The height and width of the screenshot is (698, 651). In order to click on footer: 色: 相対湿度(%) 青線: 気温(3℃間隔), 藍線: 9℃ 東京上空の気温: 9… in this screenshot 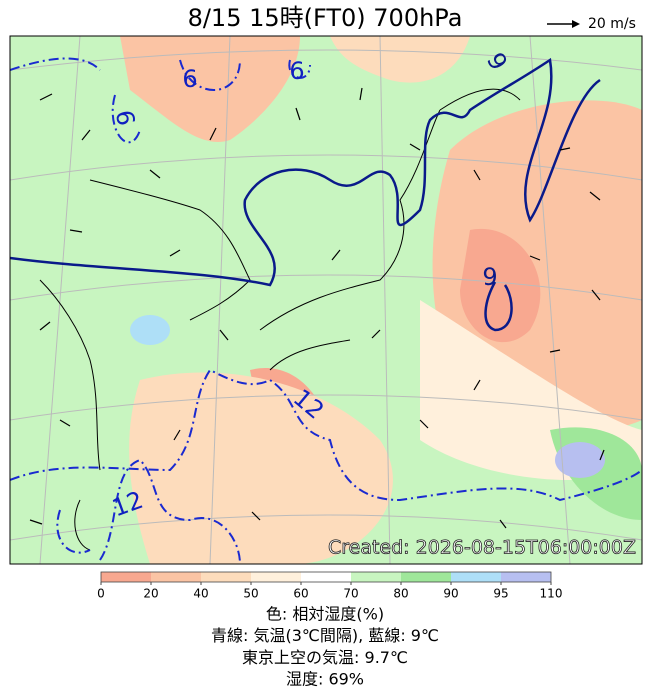, I will do `click(325, 647)`.